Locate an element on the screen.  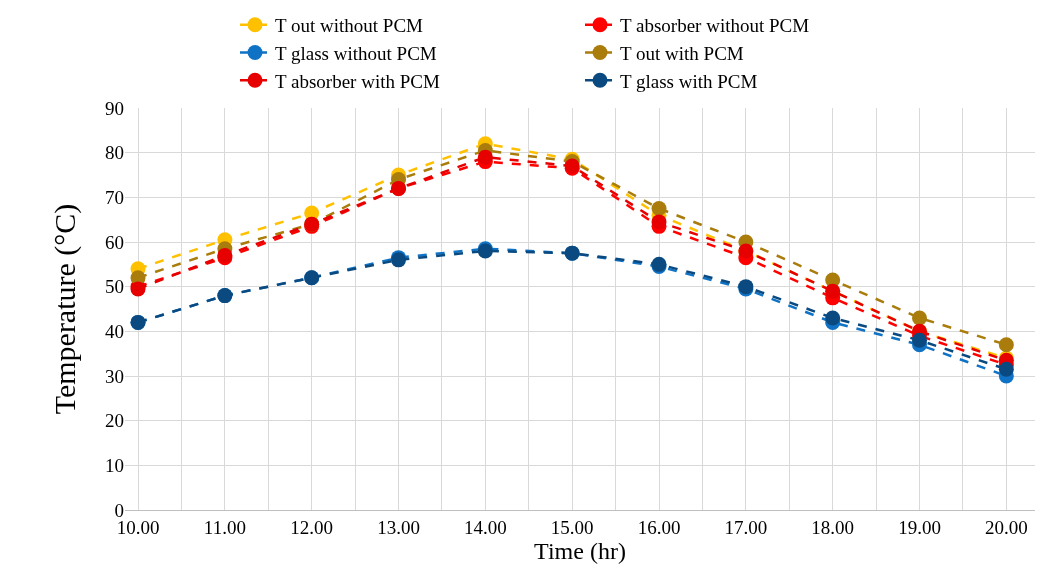
y-axis-title: Temperature (°C) is located at coordinates (65, 309).